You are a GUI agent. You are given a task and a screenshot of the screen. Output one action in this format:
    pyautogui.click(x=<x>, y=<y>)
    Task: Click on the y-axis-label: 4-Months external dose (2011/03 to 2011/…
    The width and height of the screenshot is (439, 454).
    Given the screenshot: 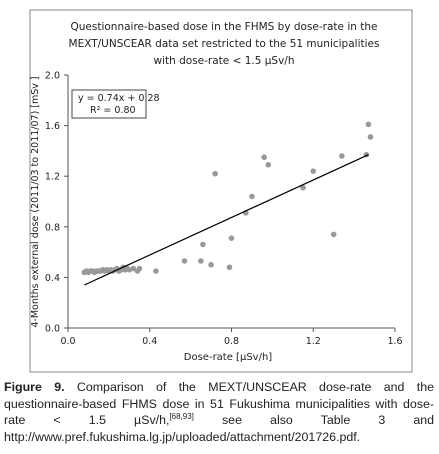 What is the action you would take?
    pyautogui.click(x=35, y=201)
    